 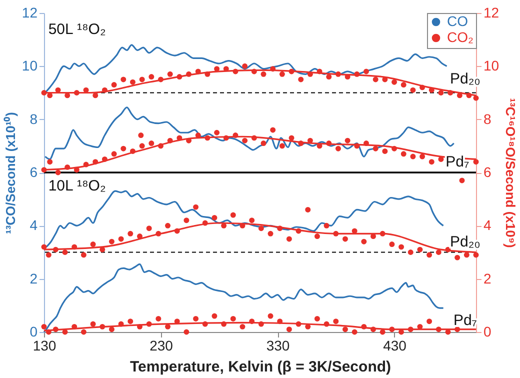 What do you see at coordinates (261, 367) in the screenshot?
I see `x-axis-title: Temperature, Kelvin (β = 3K/Second)` at bounding box center [261, 367].